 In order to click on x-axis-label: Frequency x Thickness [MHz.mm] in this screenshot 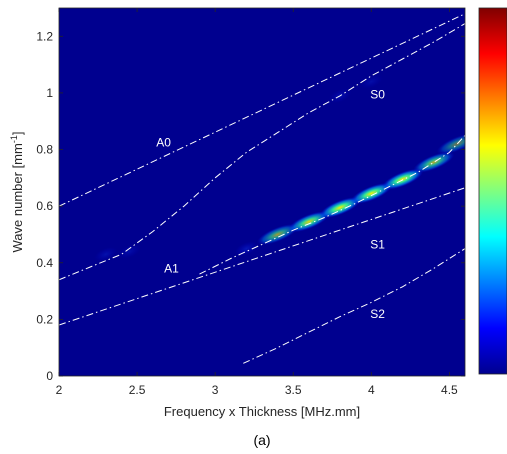, I will do `click(262, 411)`.